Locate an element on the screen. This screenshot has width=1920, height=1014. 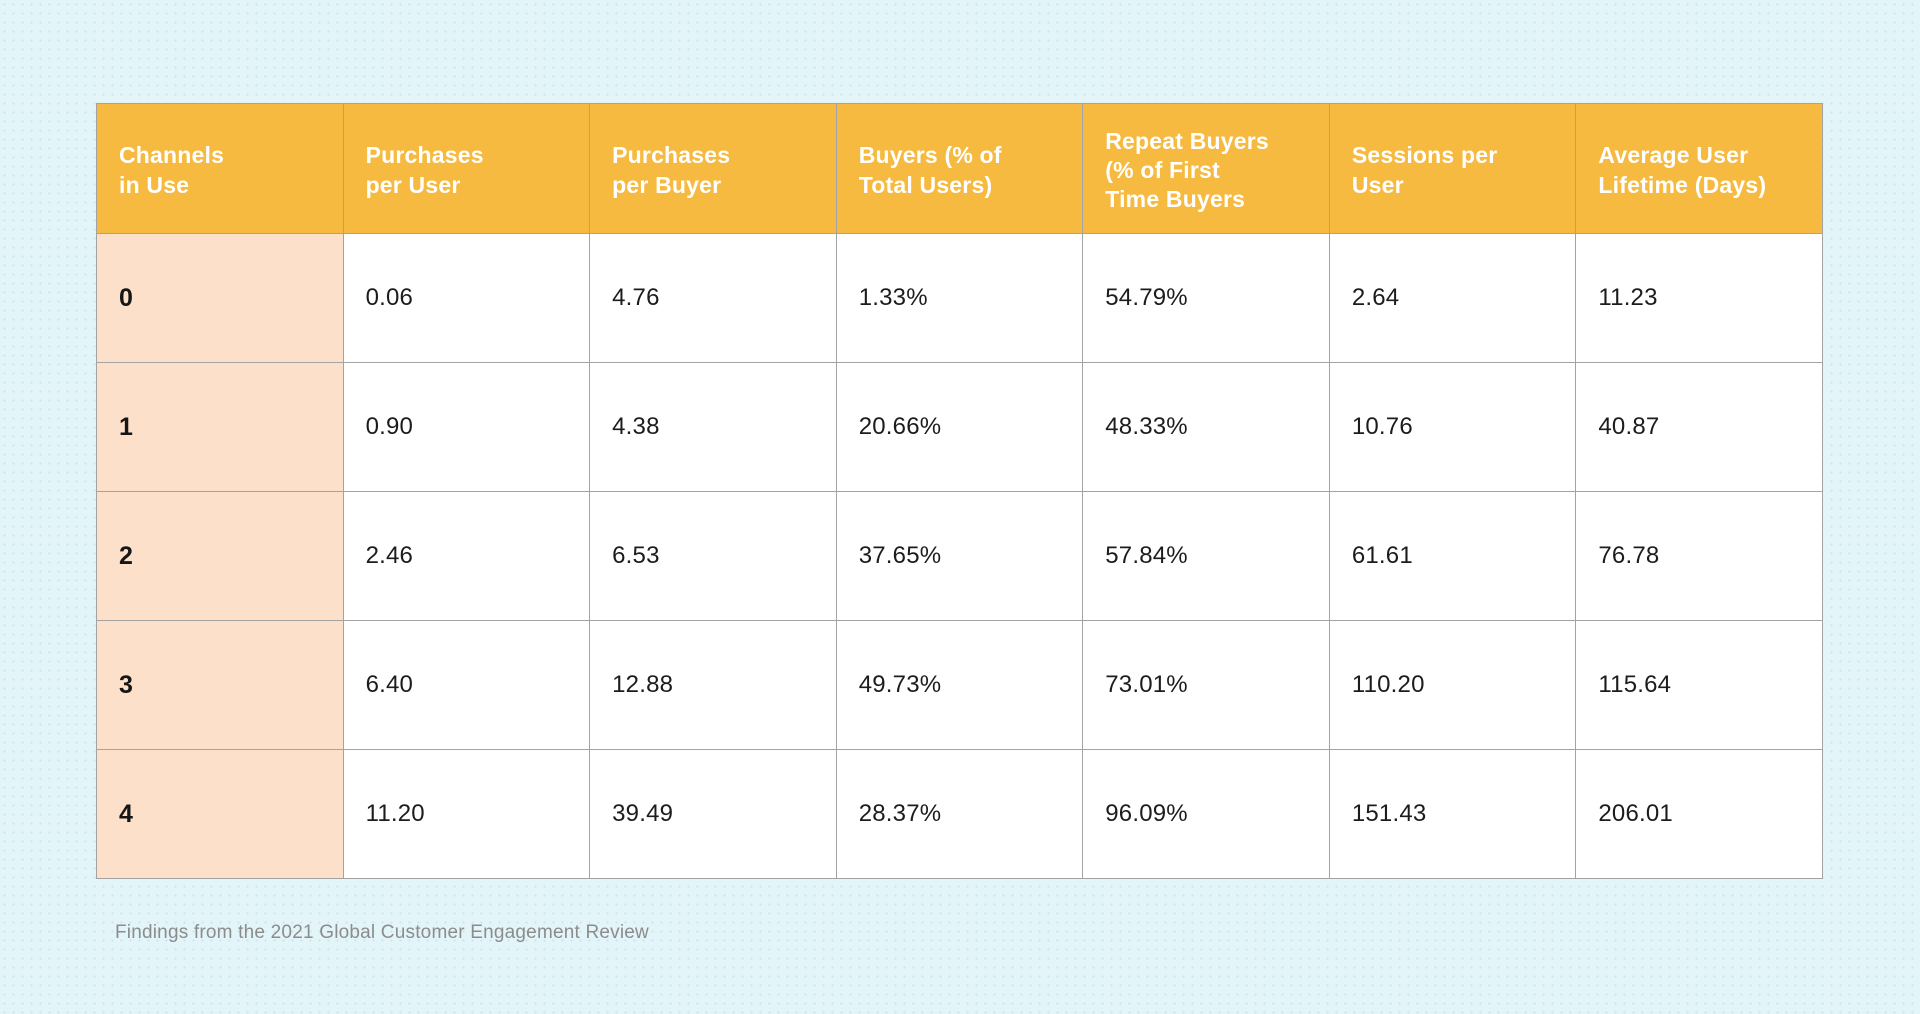
table-cell: 115.64 is located at coordinates (1699, 685).